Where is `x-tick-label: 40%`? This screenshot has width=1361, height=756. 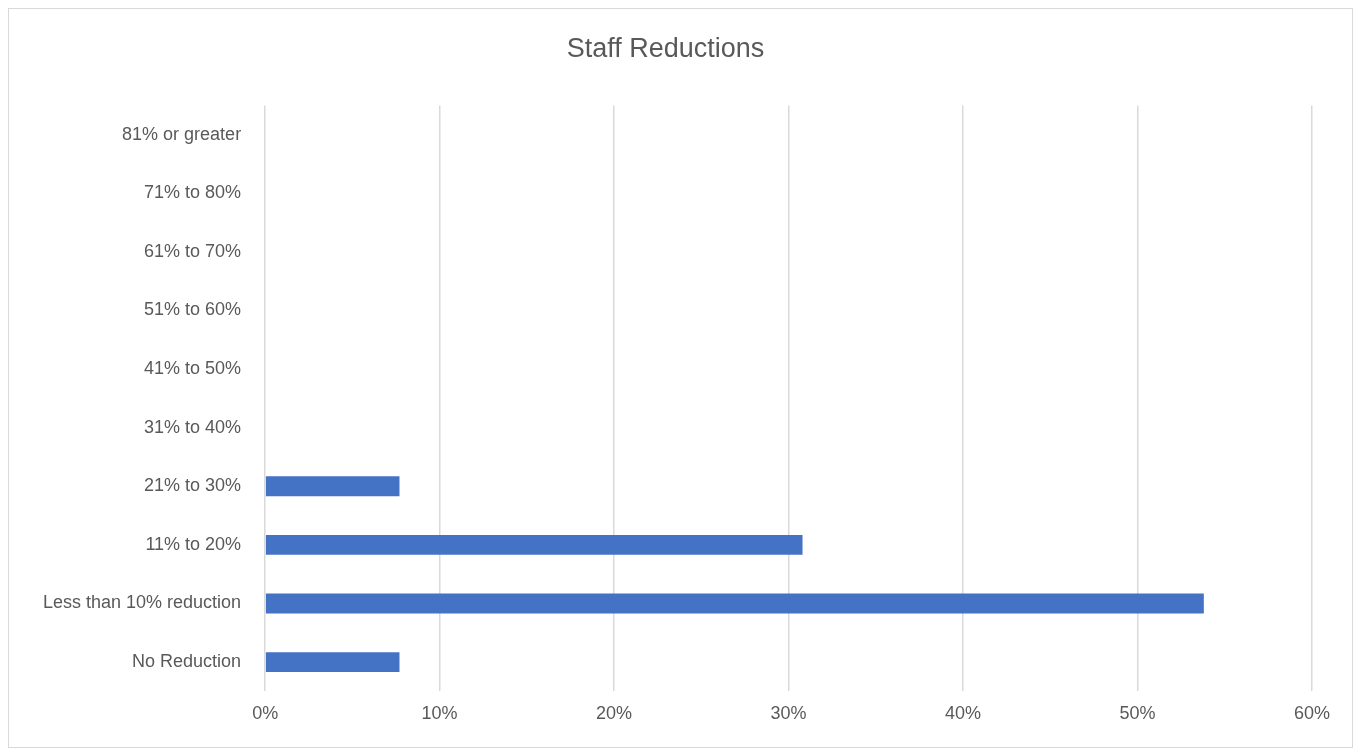
x-tick-label: 40% is located at coordinates (963, 713).